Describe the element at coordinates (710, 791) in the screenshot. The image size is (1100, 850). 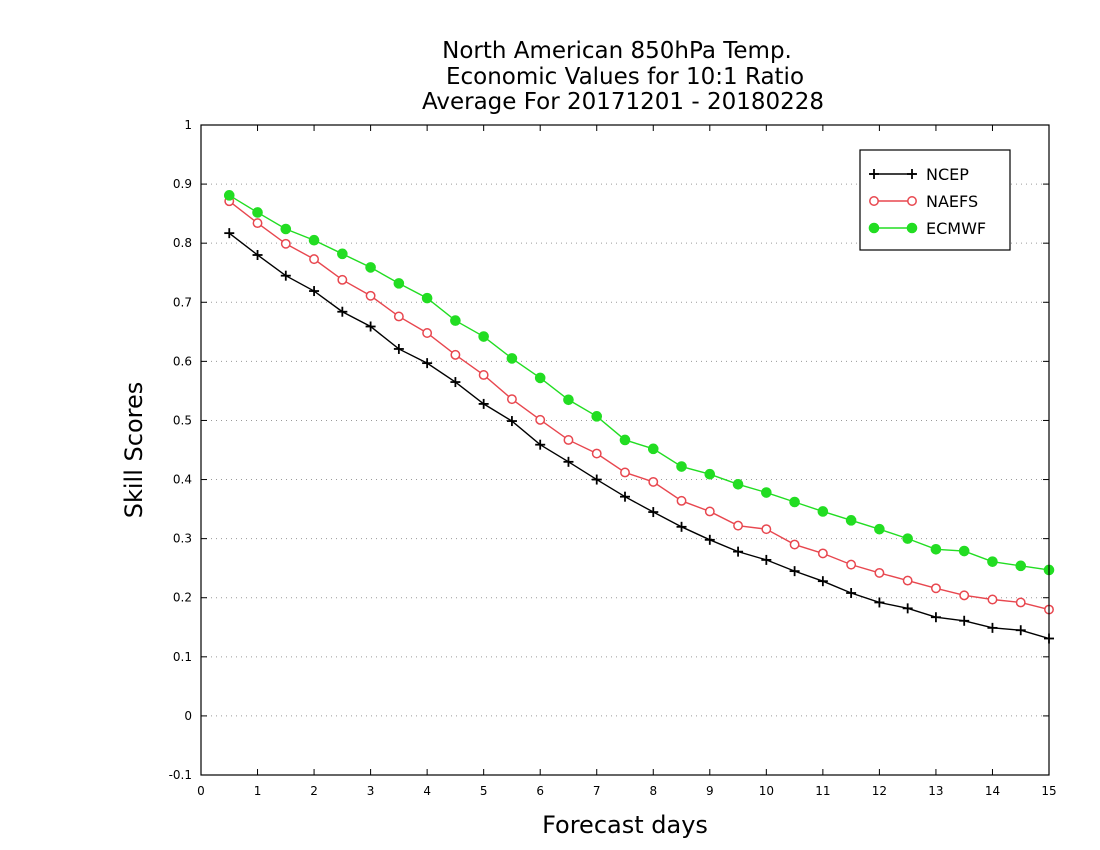
I see `x-tick-label: 9` at that location.